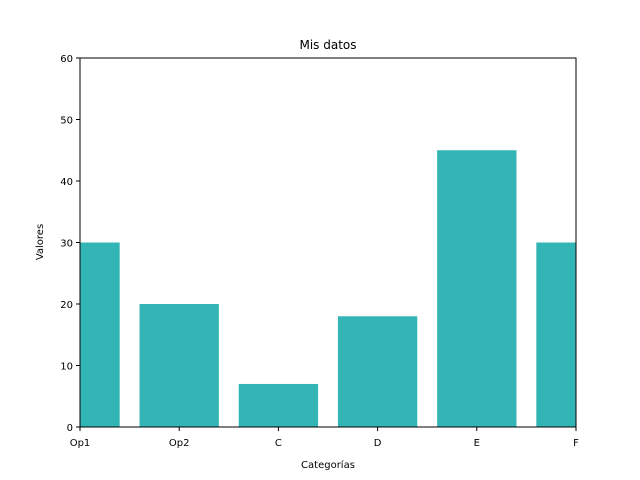 The height and width of the screenshot is (480, 640). Describe the element at coordinates (66, 59) in the screenshot. I see `y-tick-label: 60` at that location.